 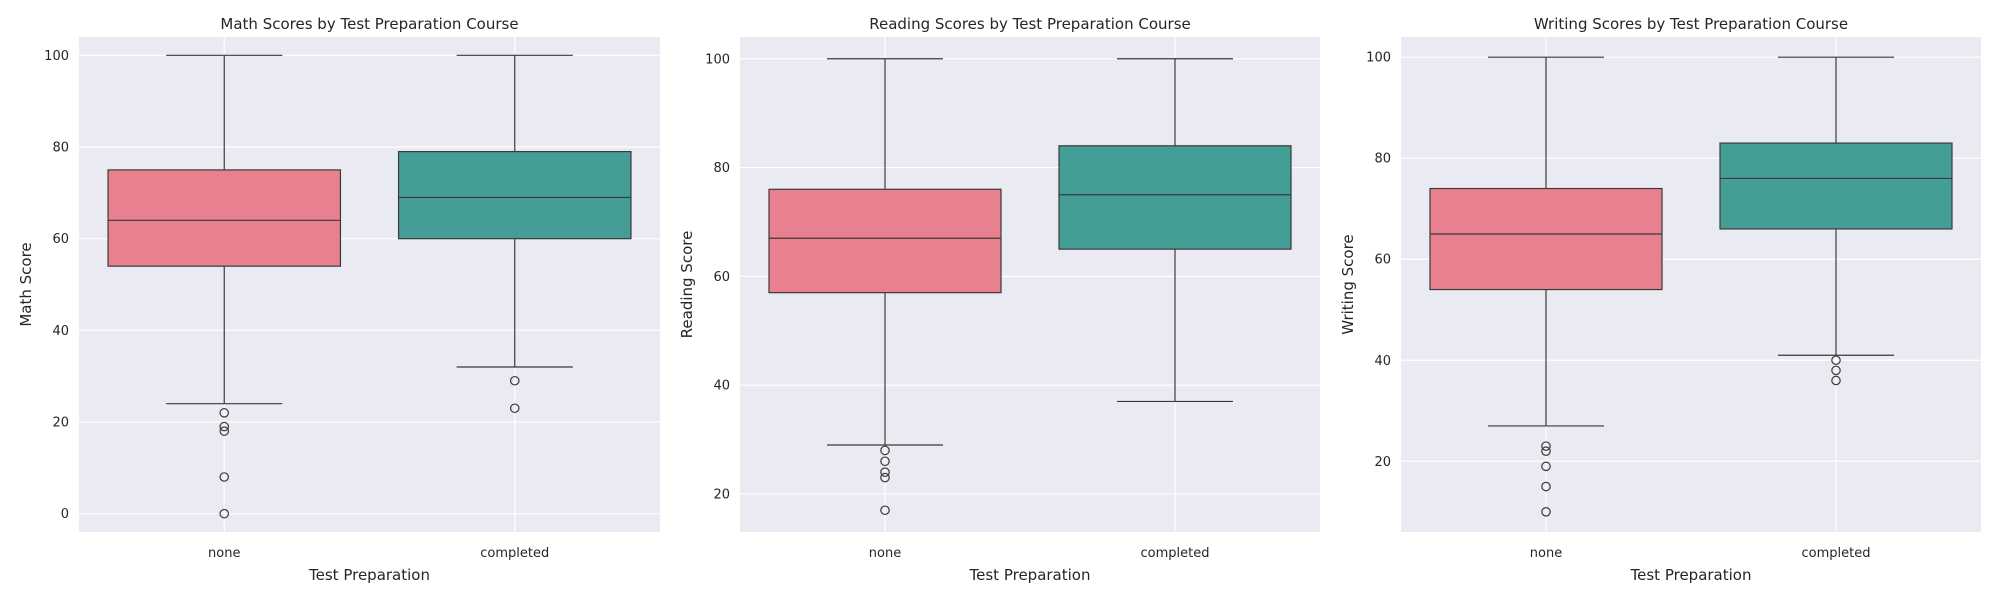 I want to click on chart-title: Math Scores by Test Preparation Course, so click(x=369, y=24).